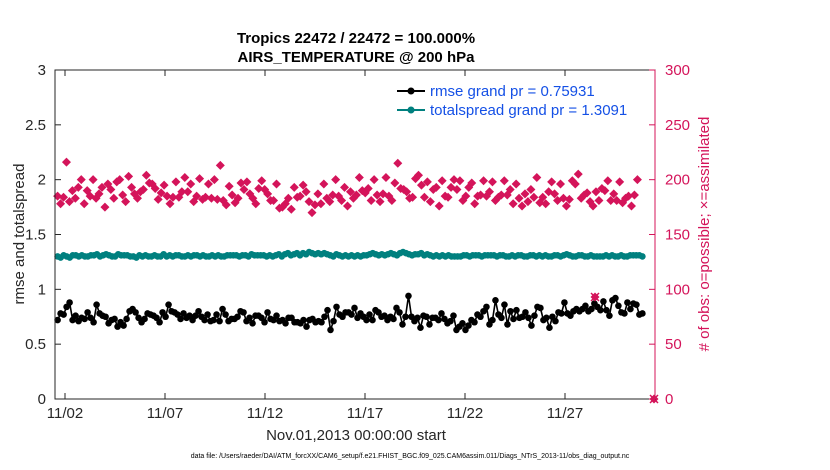 The height and width of the screenshot is (470, 830). What do you see at coordinates (669, 399) in the screenshot?
I see `right-y-tick-label: 0` at bounding box center [669, 399].